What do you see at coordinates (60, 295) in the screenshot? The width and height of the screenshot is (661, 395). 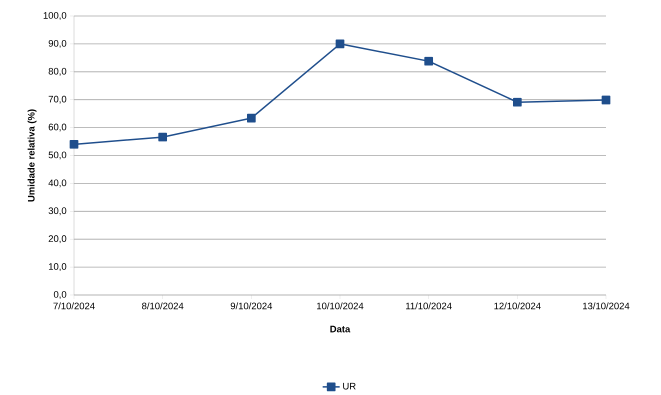 I see `y-tick-label: 0,0` at bounding box center [60, 295].